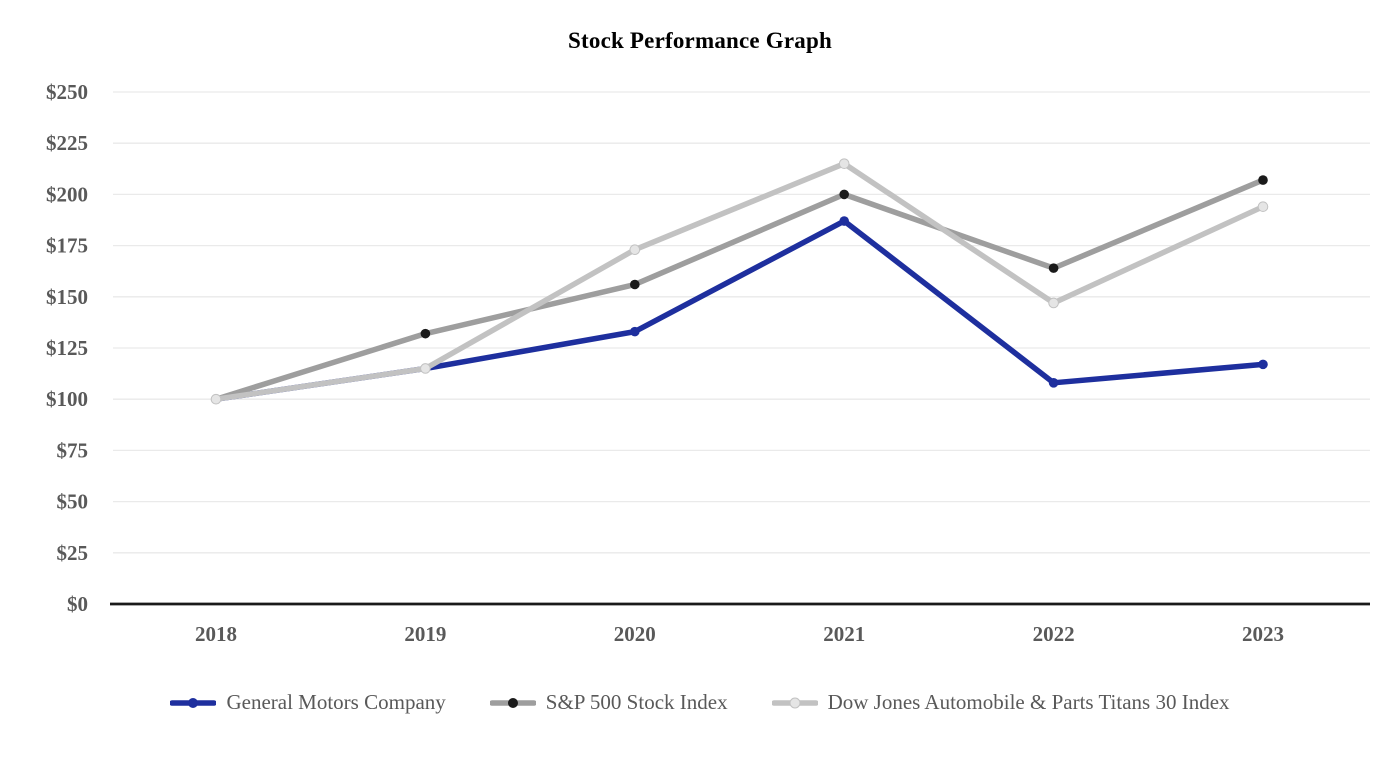 Image resolution: width=1400 pixels, height=760 pixels. I want to click on y-axis-tick-label: $175, so click(67, 246).